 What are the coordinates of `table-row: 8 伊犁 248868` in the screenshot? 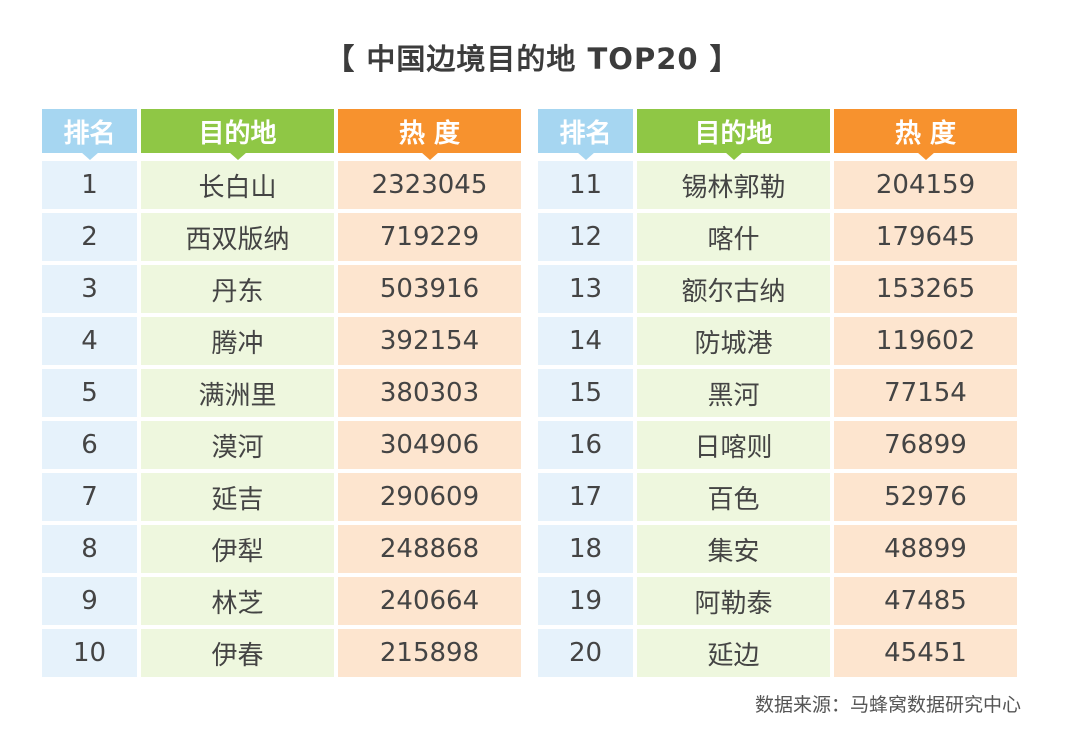 It's located at (281, 551).